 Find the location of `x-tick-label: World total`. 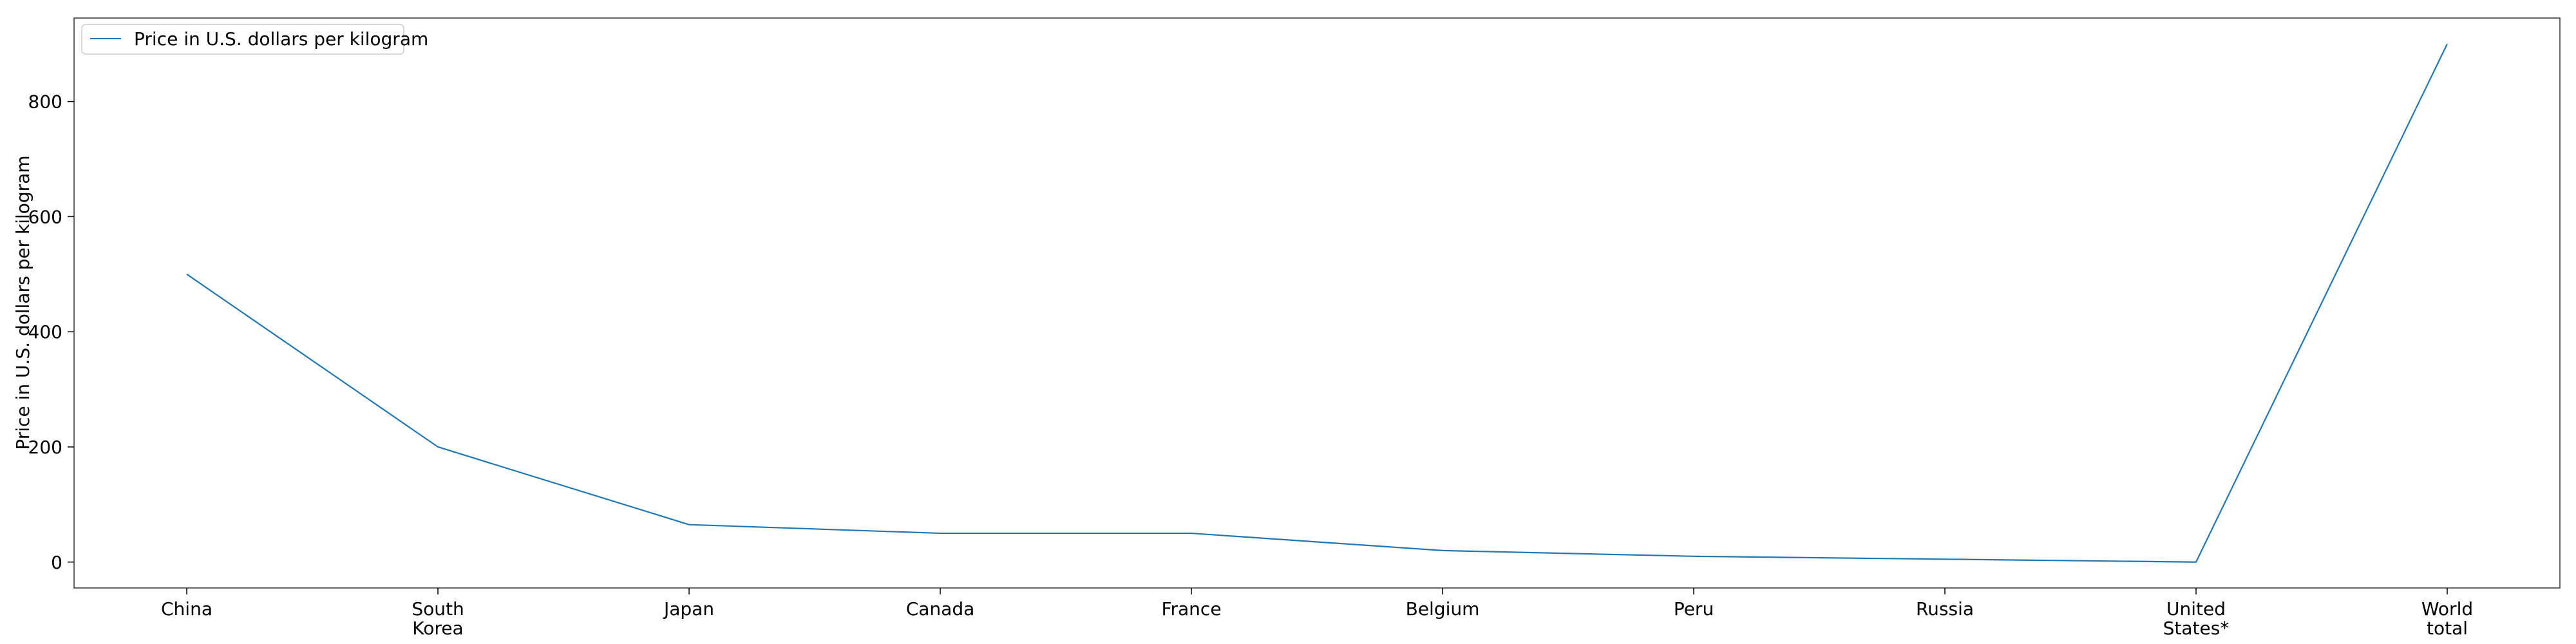

x-tick-label: World total is located at coordinates (2447, 619).